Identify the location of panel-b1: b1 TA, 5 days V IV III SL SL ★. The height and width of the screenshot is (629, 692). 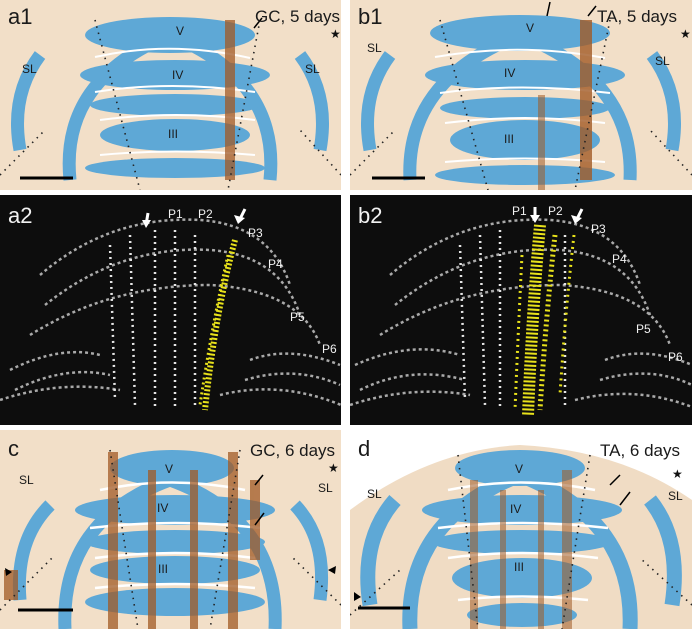
(521, 95).